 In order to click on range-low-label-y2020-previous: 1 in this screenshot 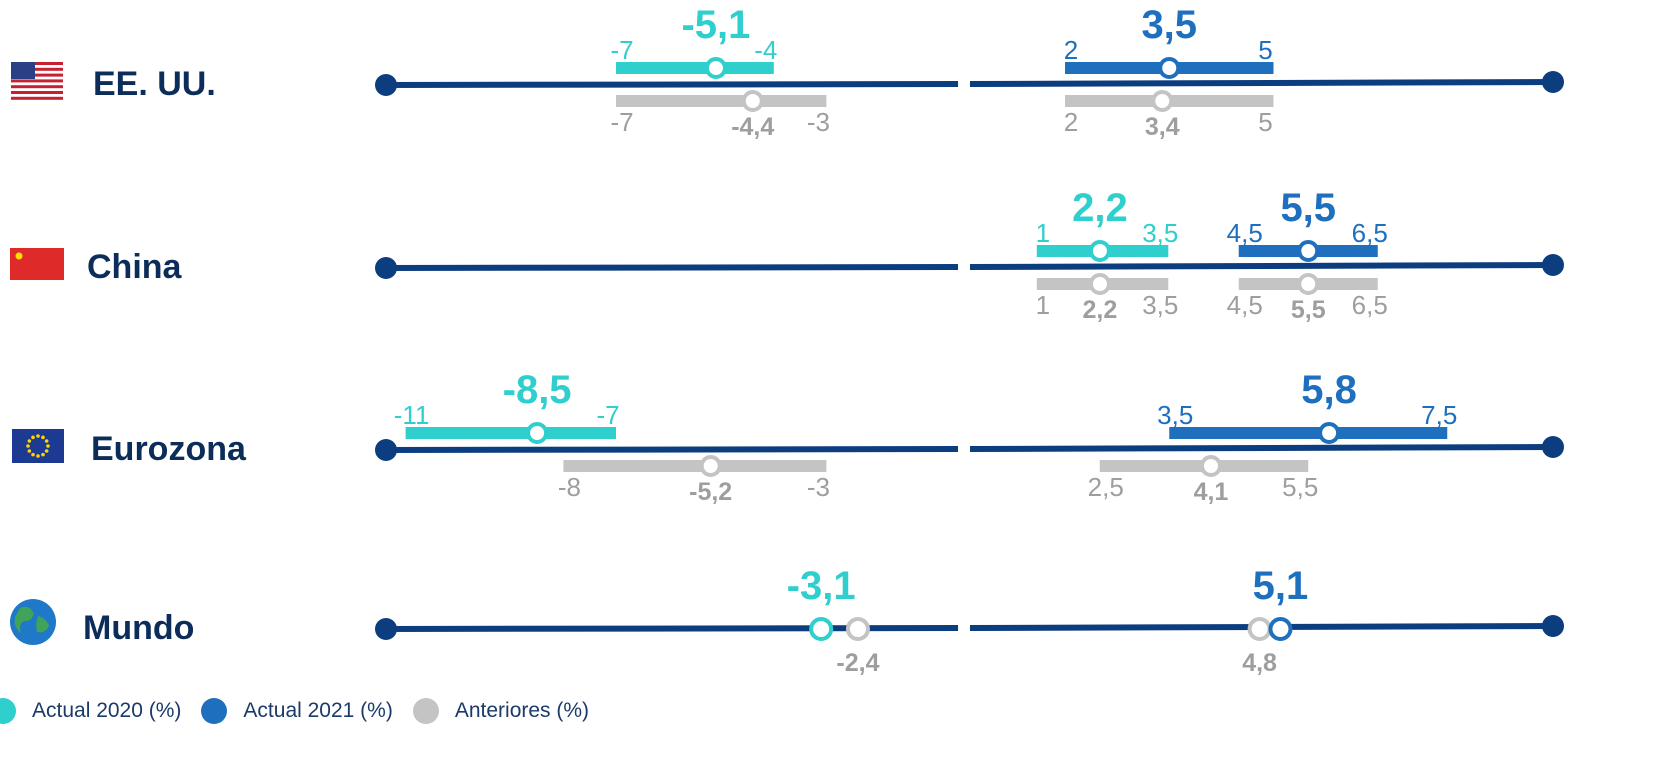, I will do `click(1043, 305)`.